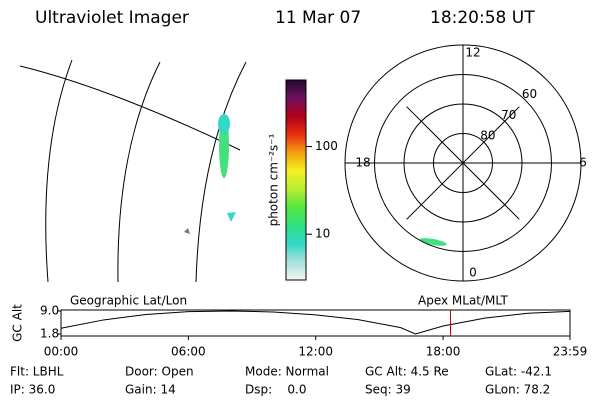 This screenshot has height=400, width=600. I want to click on x-tick-label: 18:00, so click(443, 352).